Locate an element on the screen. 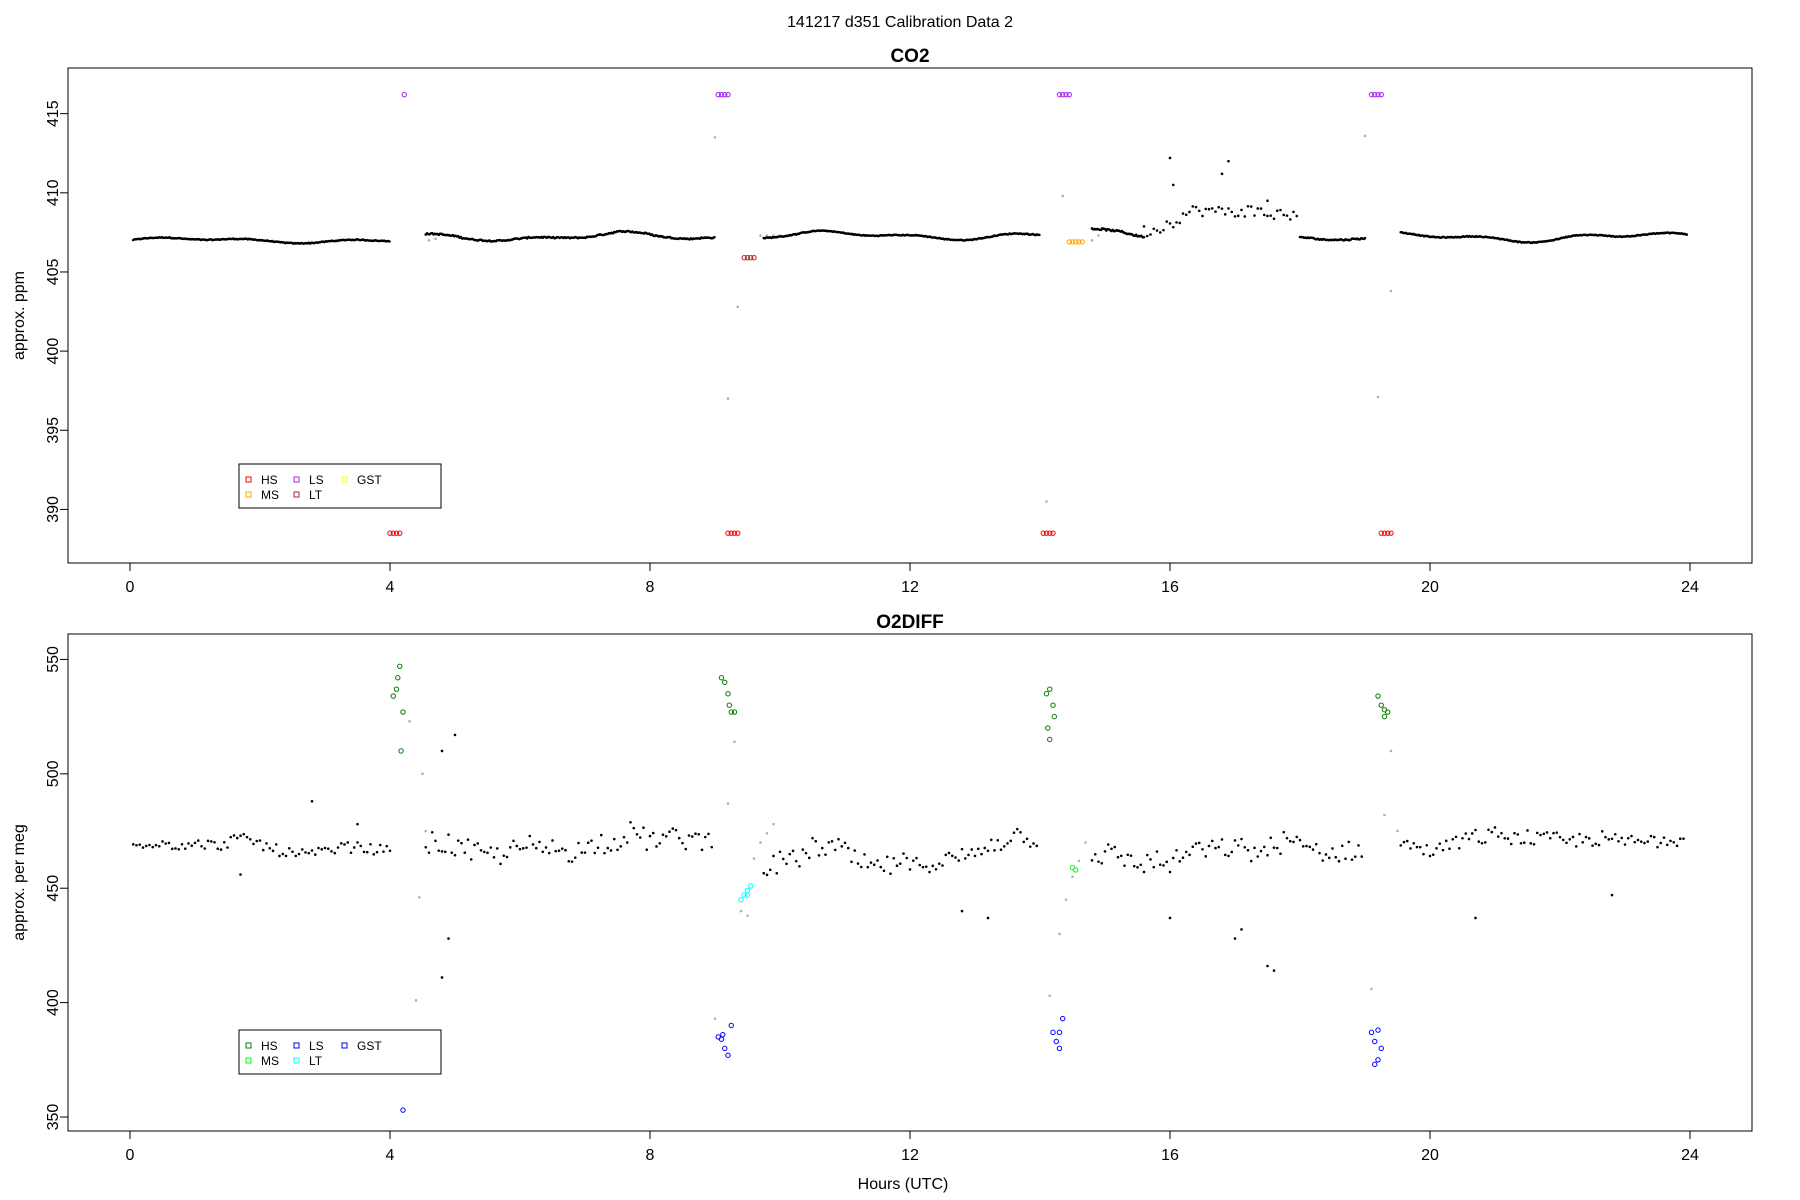 The width and height of the screenshot is (1800, 1200). co2-legend-box is located at coordinates (340, 486).